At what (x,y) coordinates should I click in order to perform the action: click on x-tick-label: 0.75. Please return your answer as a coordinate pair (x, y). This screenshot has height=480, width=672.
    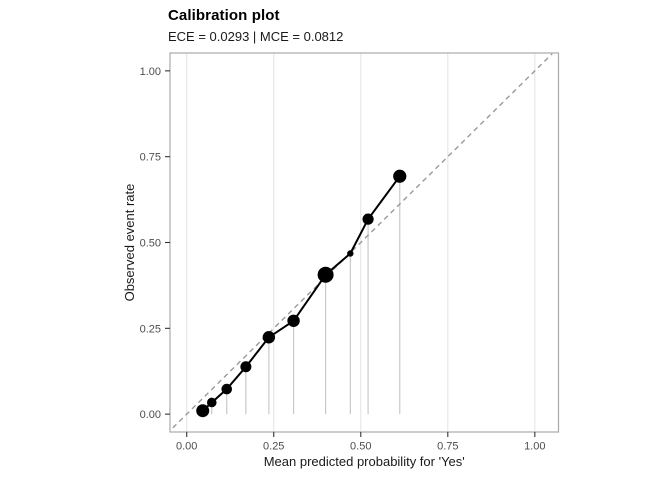
    Looking at the image, I should click on (447, 447).